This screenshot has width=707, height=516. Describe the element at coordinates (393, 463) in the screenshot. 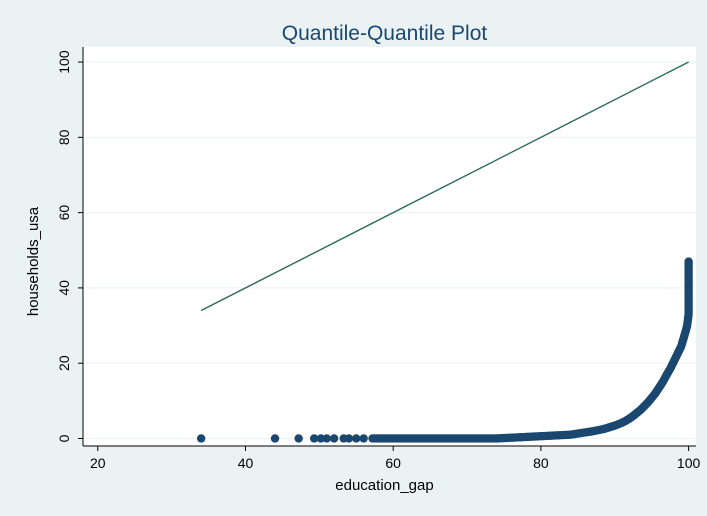

I see `x-tick-label: 60` at that location.